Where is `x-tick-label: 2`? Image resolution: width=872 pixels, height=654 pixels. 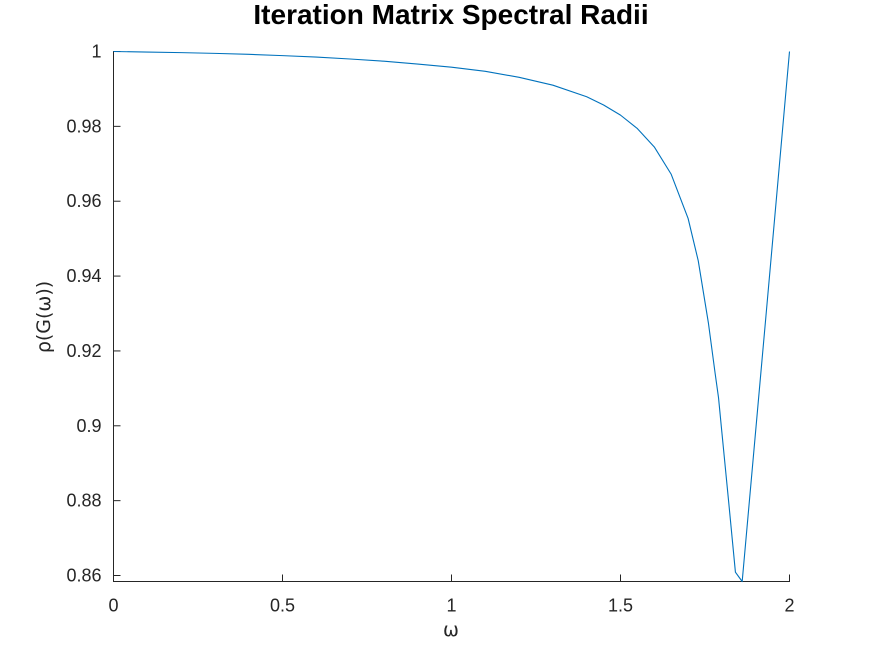
x-tick-label: 2 is located at coordinates (789, 606).